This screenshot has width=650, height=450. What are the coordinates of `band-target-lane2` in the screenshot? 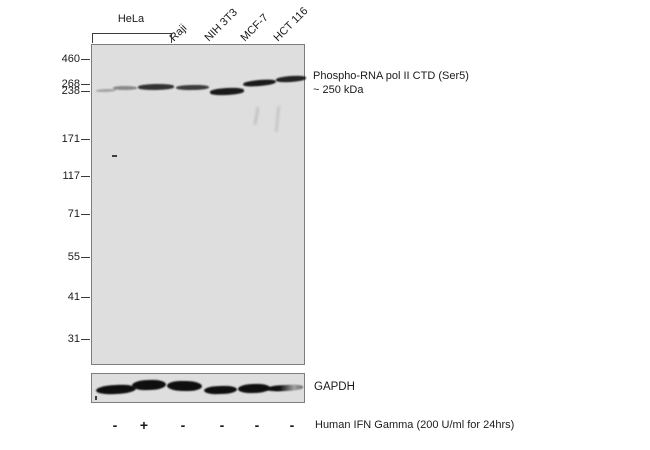 It's located at (156, 86).